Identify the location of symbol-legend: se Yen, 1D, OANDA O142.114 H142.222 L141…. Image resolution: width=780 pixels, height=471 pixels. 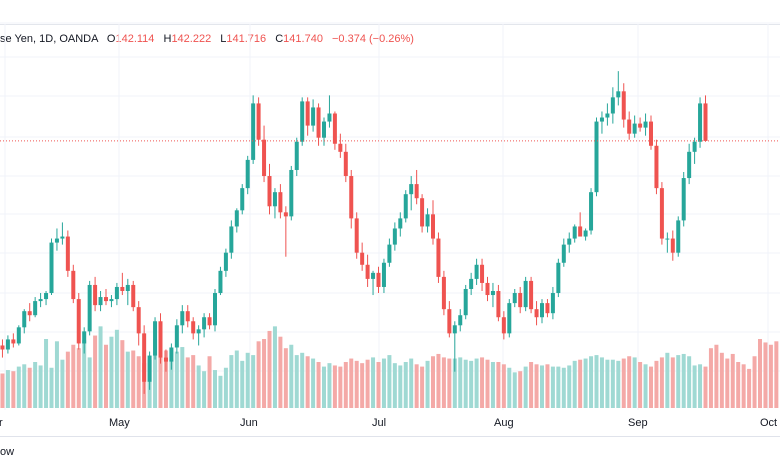
(207, 39).